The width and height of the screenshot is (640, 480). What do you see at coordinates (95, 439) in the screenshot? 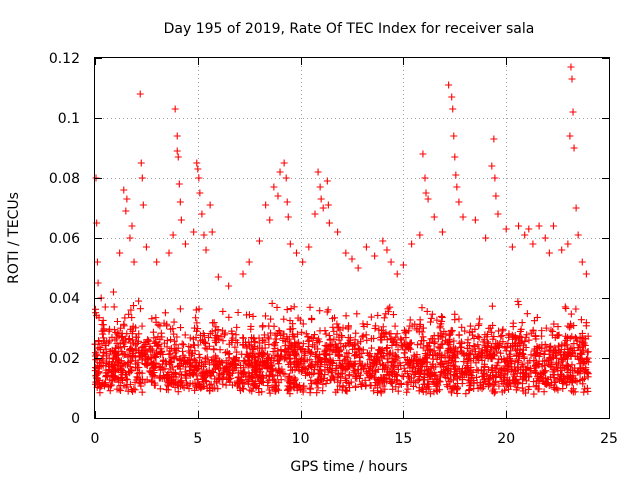
I see `x-tick-label: 0` at bounding box center [95, 439].